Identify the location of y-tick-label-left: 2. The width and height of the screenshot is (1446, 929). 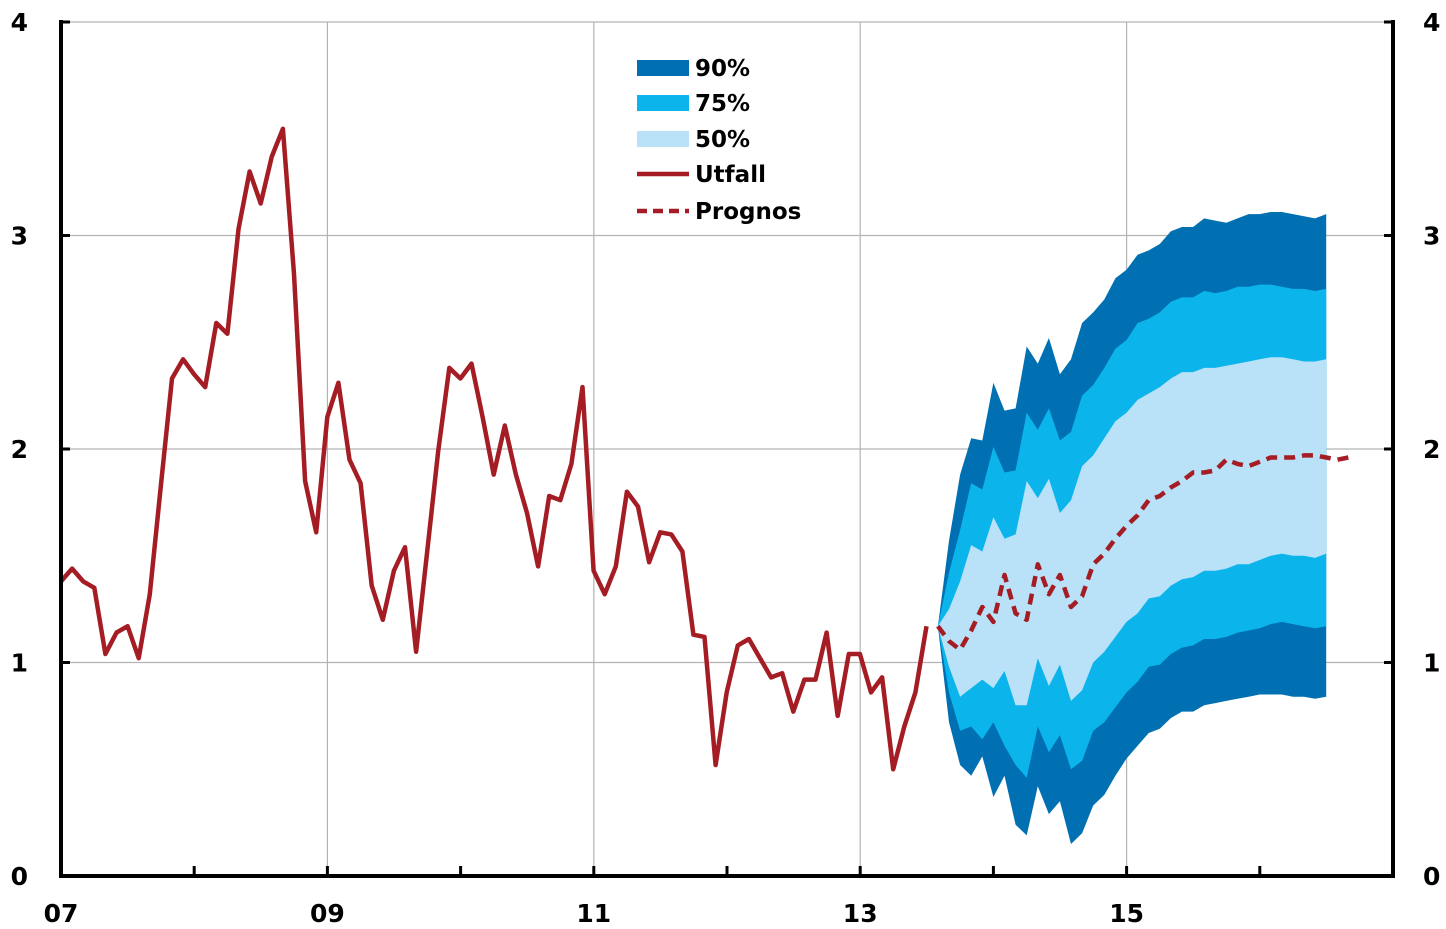
(19, 449).